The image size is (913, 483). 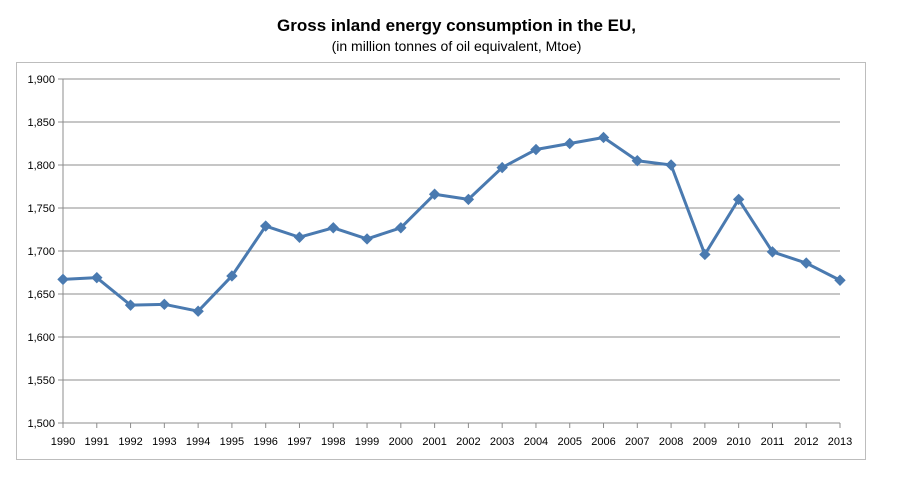 I want to click on x-tick-label: 1997, so click(x=299, y=442).